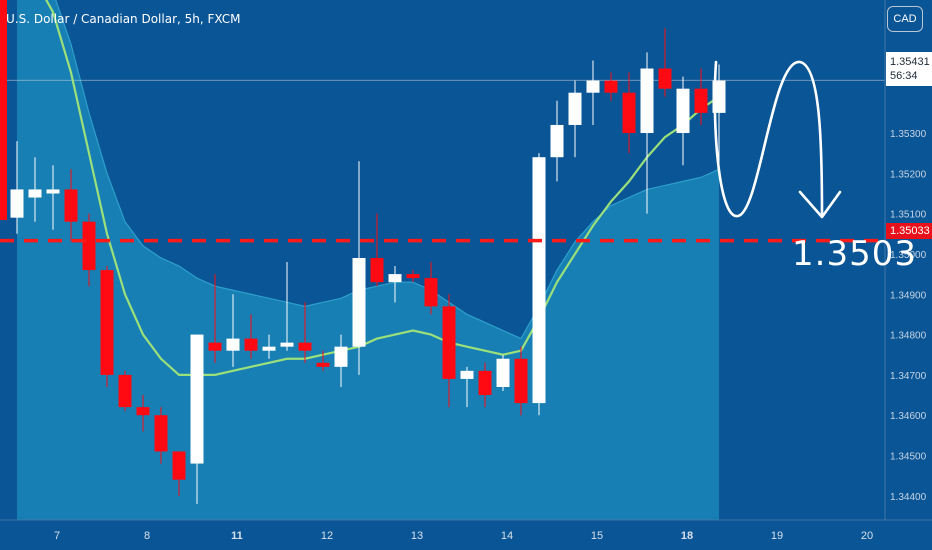 The image size is (932, 550). I want to click on x-tick-label: 7, so click(57, 536).